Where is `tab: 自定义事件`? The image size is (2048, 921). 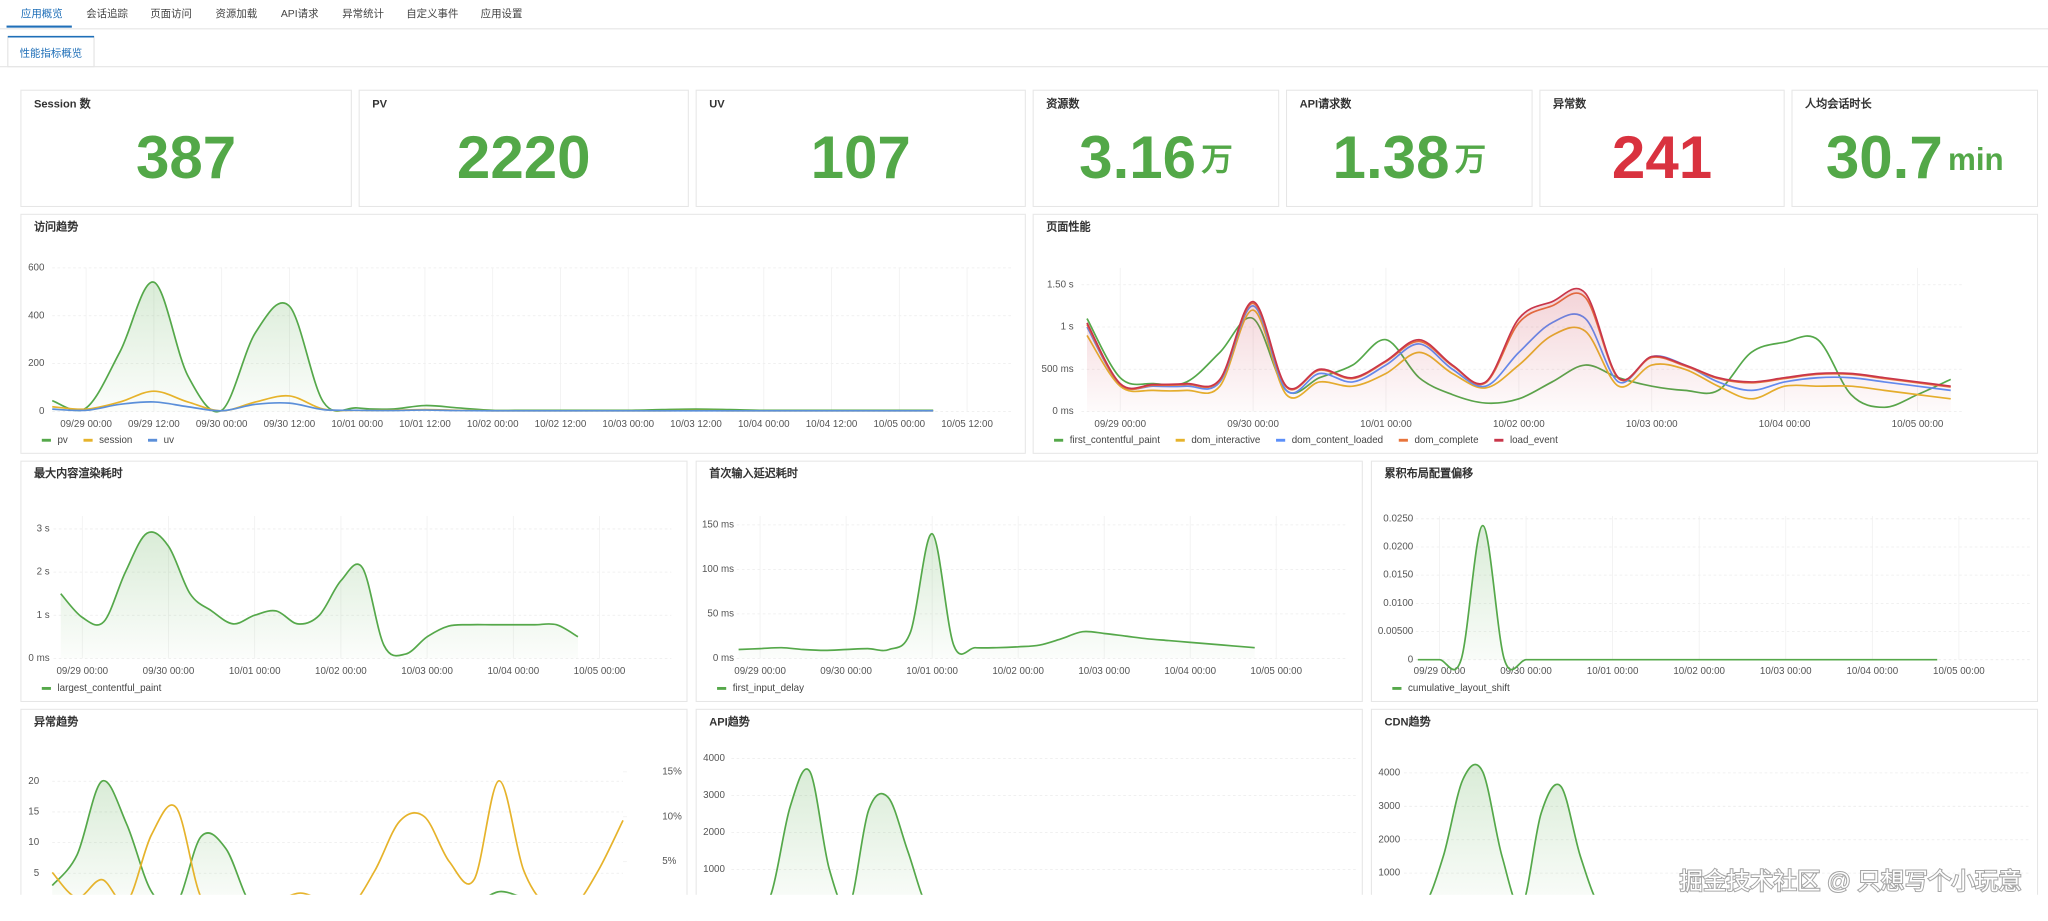
tab: 自定义事件 is located at coordinates (432, 13).